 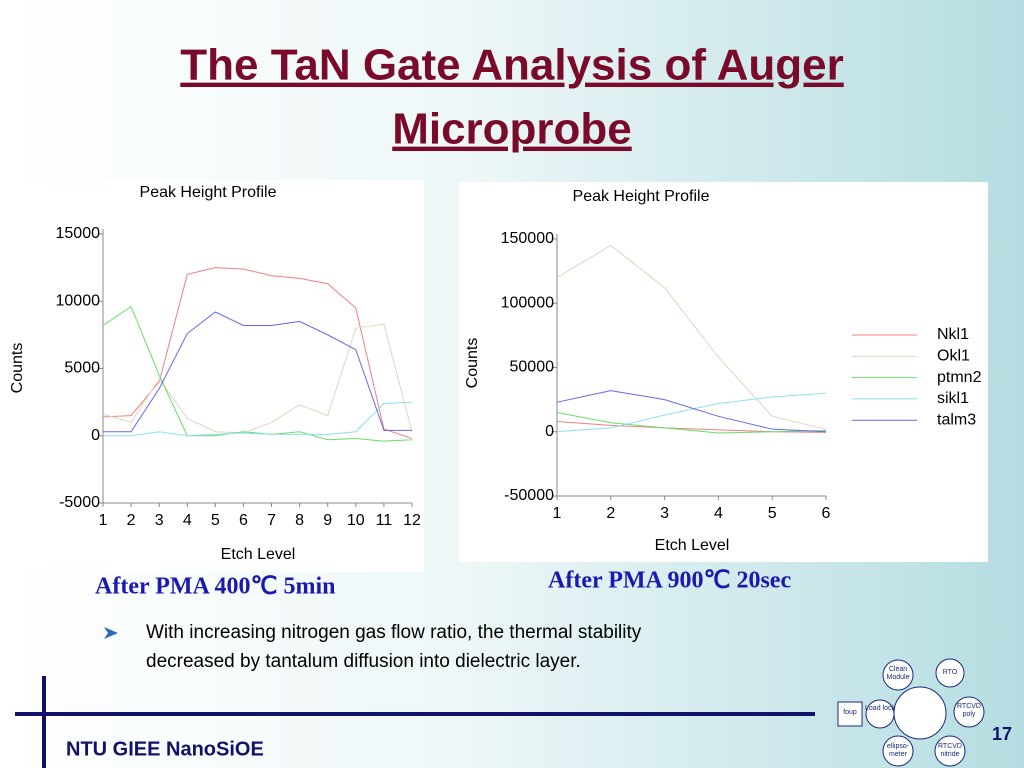 What do you see at coordinates (271, 520) in the screenshot?
I see `x-tick-label: 7` at bounding box center [271, 520].